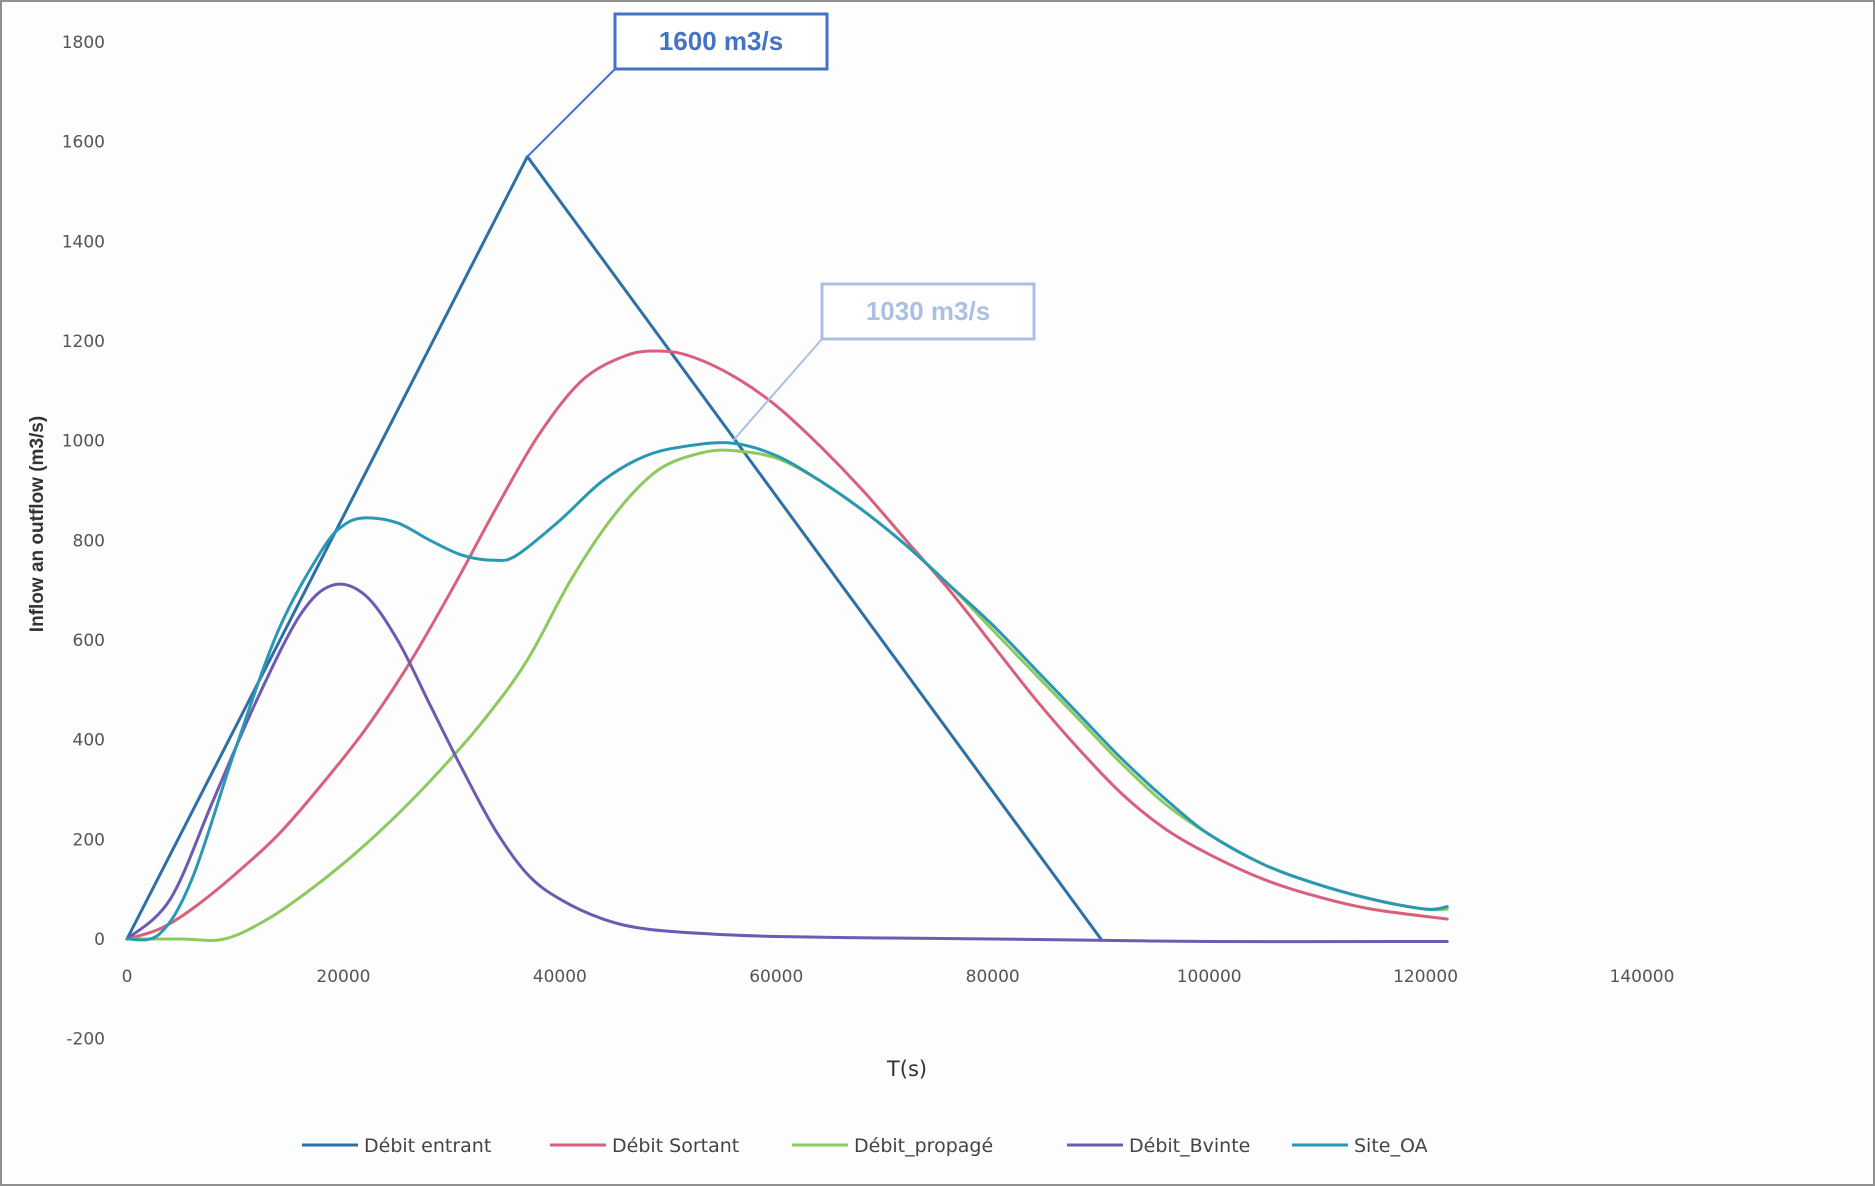 Image resolution: width=1875 pixels, height=1186 pixels. Describe the element at coordinates (343, 977) in the screenshot. I see `x-tick-label: 20000` at that location.